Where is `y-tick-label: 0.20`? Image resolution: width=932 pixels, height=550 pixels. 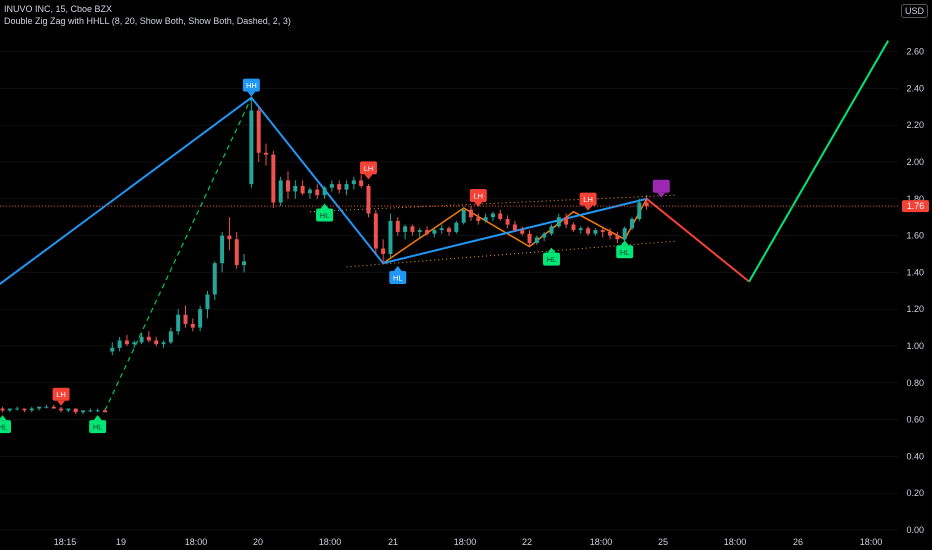 y-tick-label: 0.20 is located at coordinates (915, 493).